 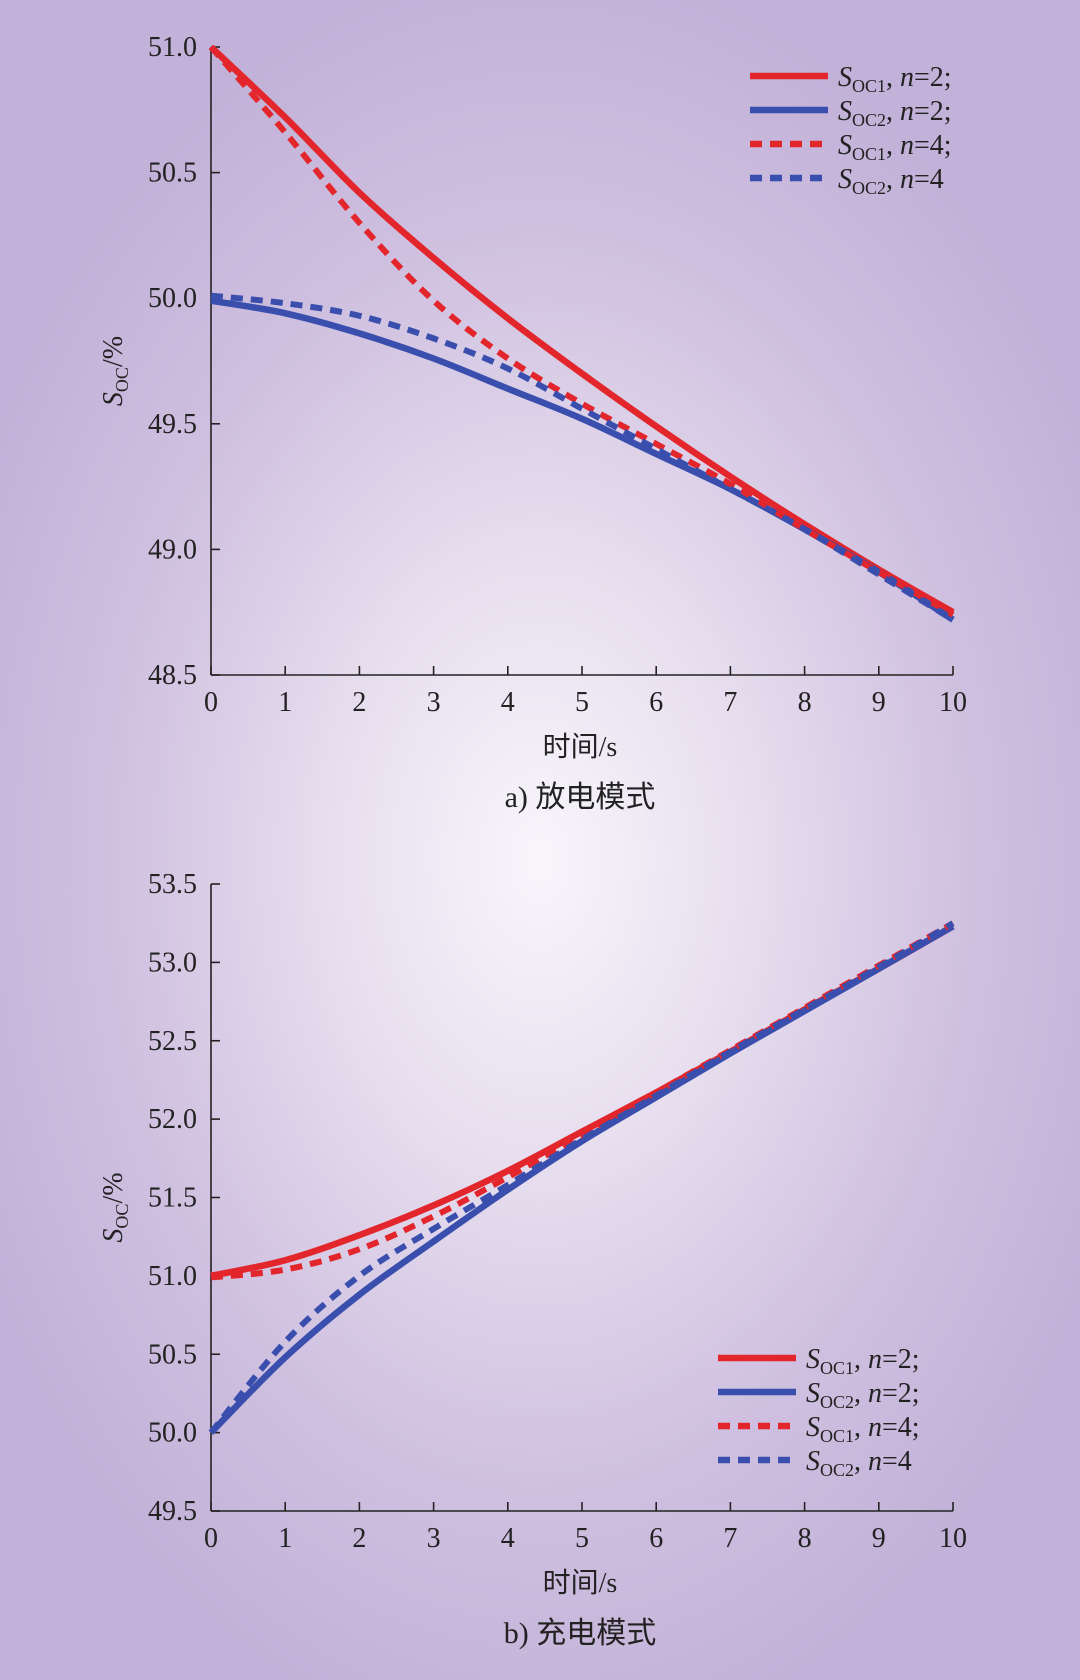 What do you see at coordinates (730, 1538) in the screenshot?
I see `x-tick-label: 7` at bounding box center [730, 1538].